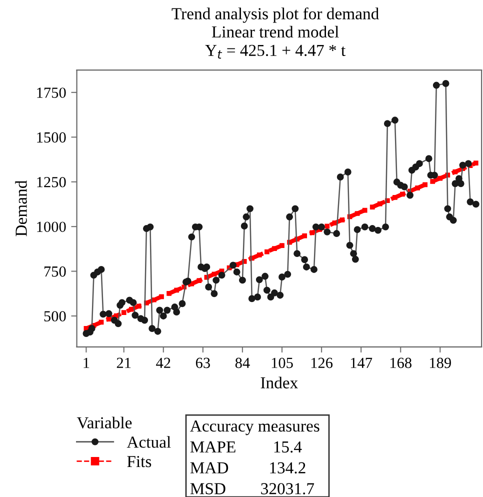 This screenshot has height=497, width=483. I want to click on chart-title: Trend analysis plot for demand, so click(275, 15).